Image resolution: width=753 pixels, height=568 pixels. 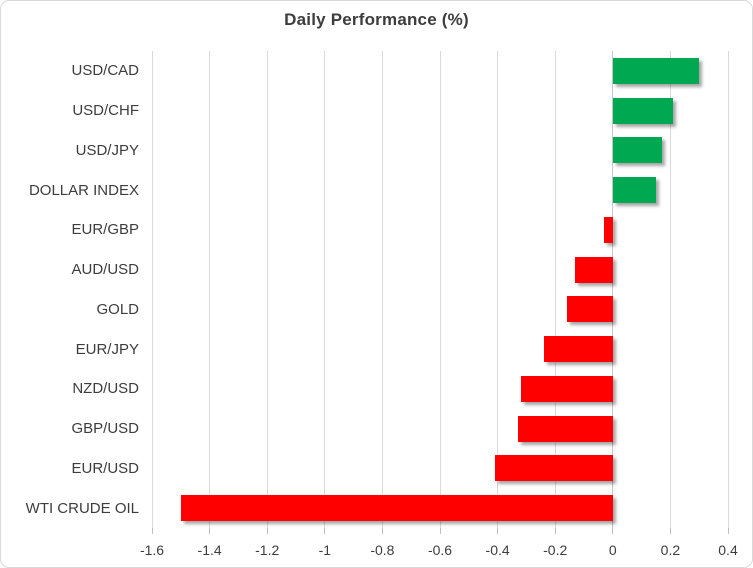 I want to click on bar-wti-crude-oil, so click(x=396, y=508).